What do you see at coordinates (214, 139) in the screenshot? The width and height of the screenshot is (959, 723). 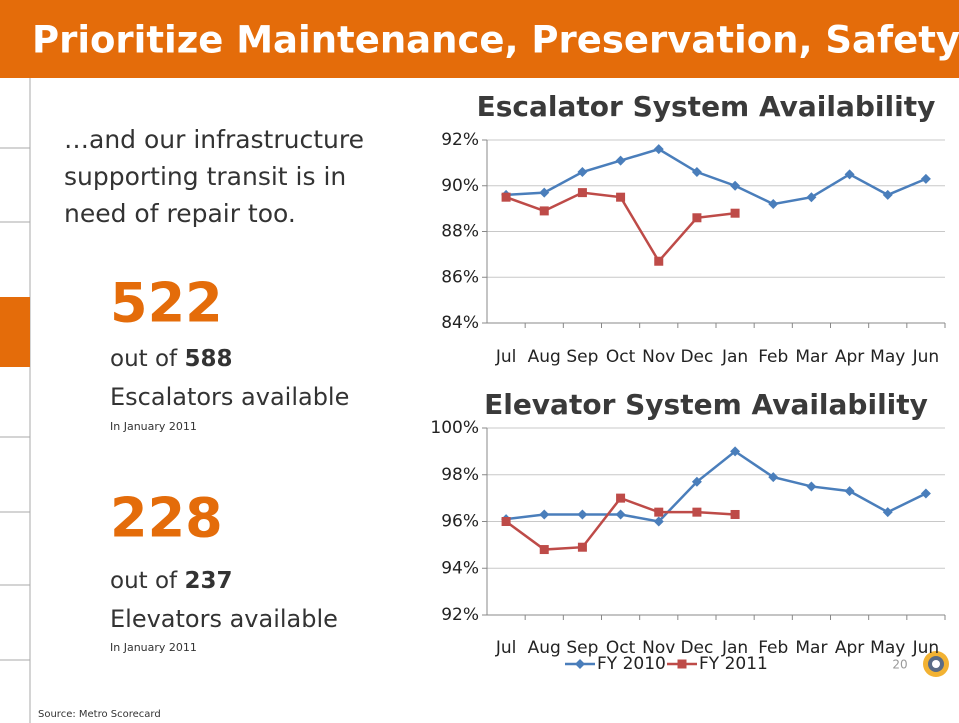 I see `intro-line: …and our infrastructure` at bounding box center [214, 139].